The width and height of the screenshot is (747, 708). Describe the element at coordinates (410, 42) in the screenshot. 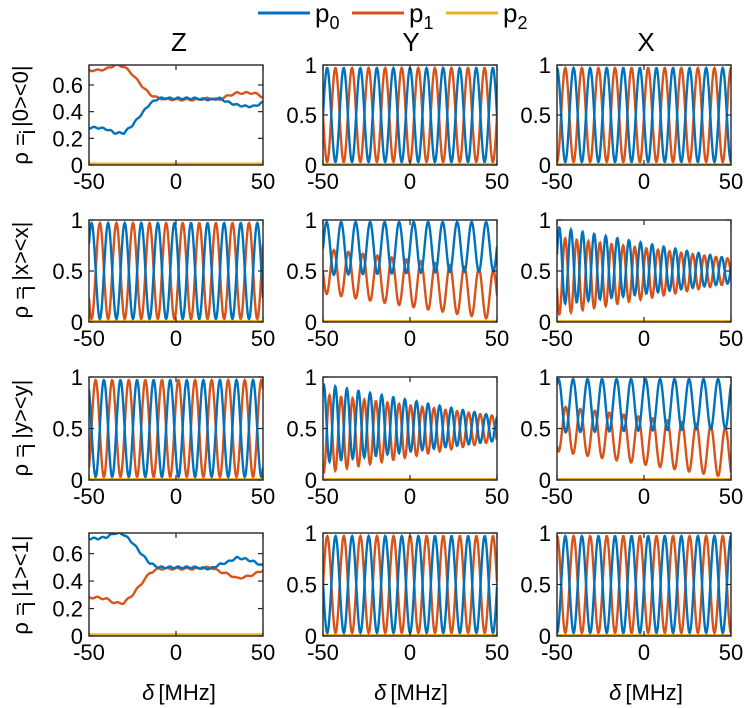

I see `column-title-y: Y` at that location.